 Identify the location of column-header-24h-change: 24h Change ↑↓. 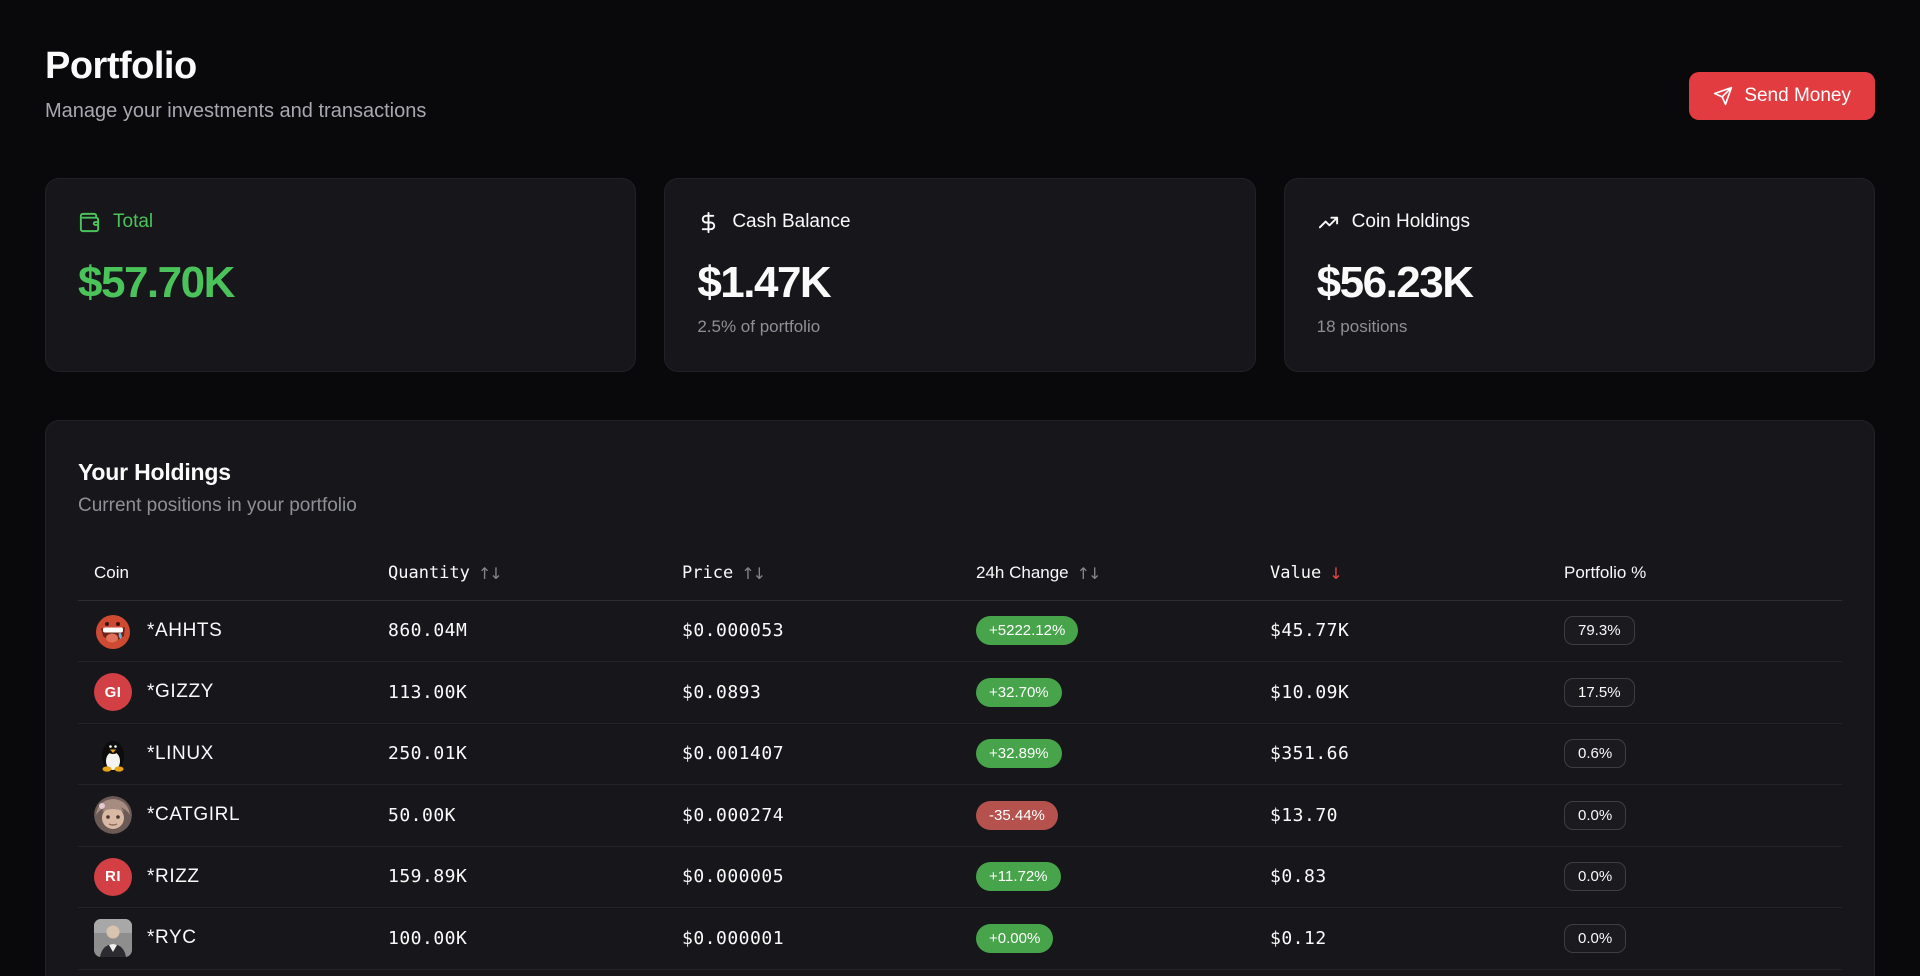
(1039, 573).